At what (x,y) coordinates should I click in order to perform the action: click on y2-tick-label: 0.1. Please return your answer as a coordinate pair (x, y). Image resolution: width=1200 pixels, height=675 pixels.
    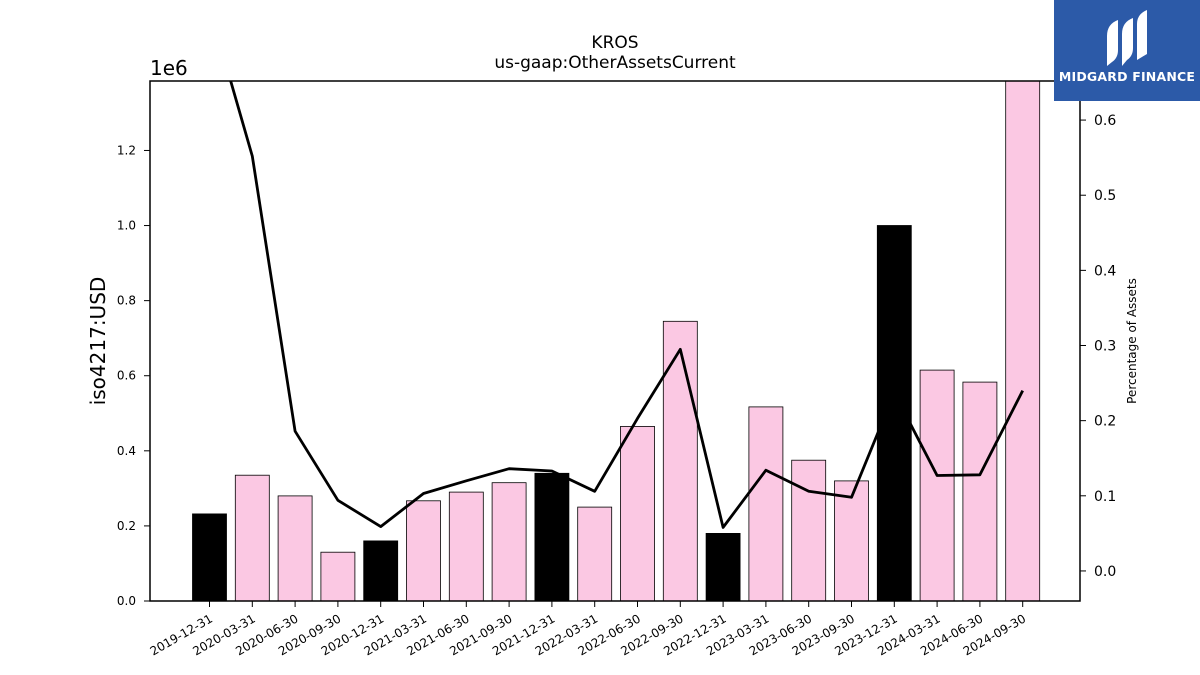
    Looking at the image, I should click on (1105, 497).